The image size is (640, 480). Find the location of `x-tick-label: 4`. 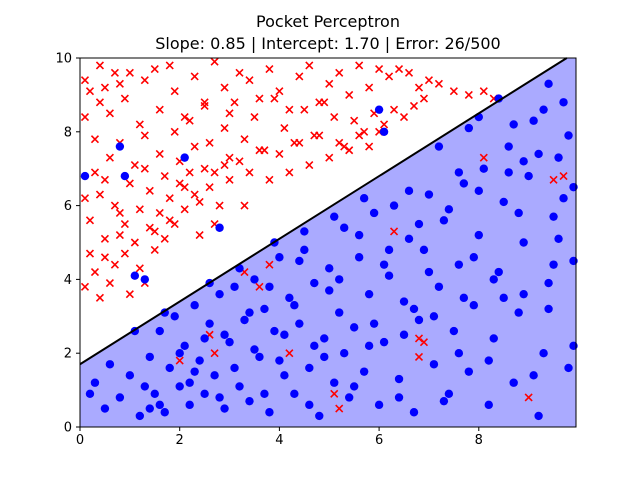

x-tick-label: 4 is located at coordinates (279, 440).